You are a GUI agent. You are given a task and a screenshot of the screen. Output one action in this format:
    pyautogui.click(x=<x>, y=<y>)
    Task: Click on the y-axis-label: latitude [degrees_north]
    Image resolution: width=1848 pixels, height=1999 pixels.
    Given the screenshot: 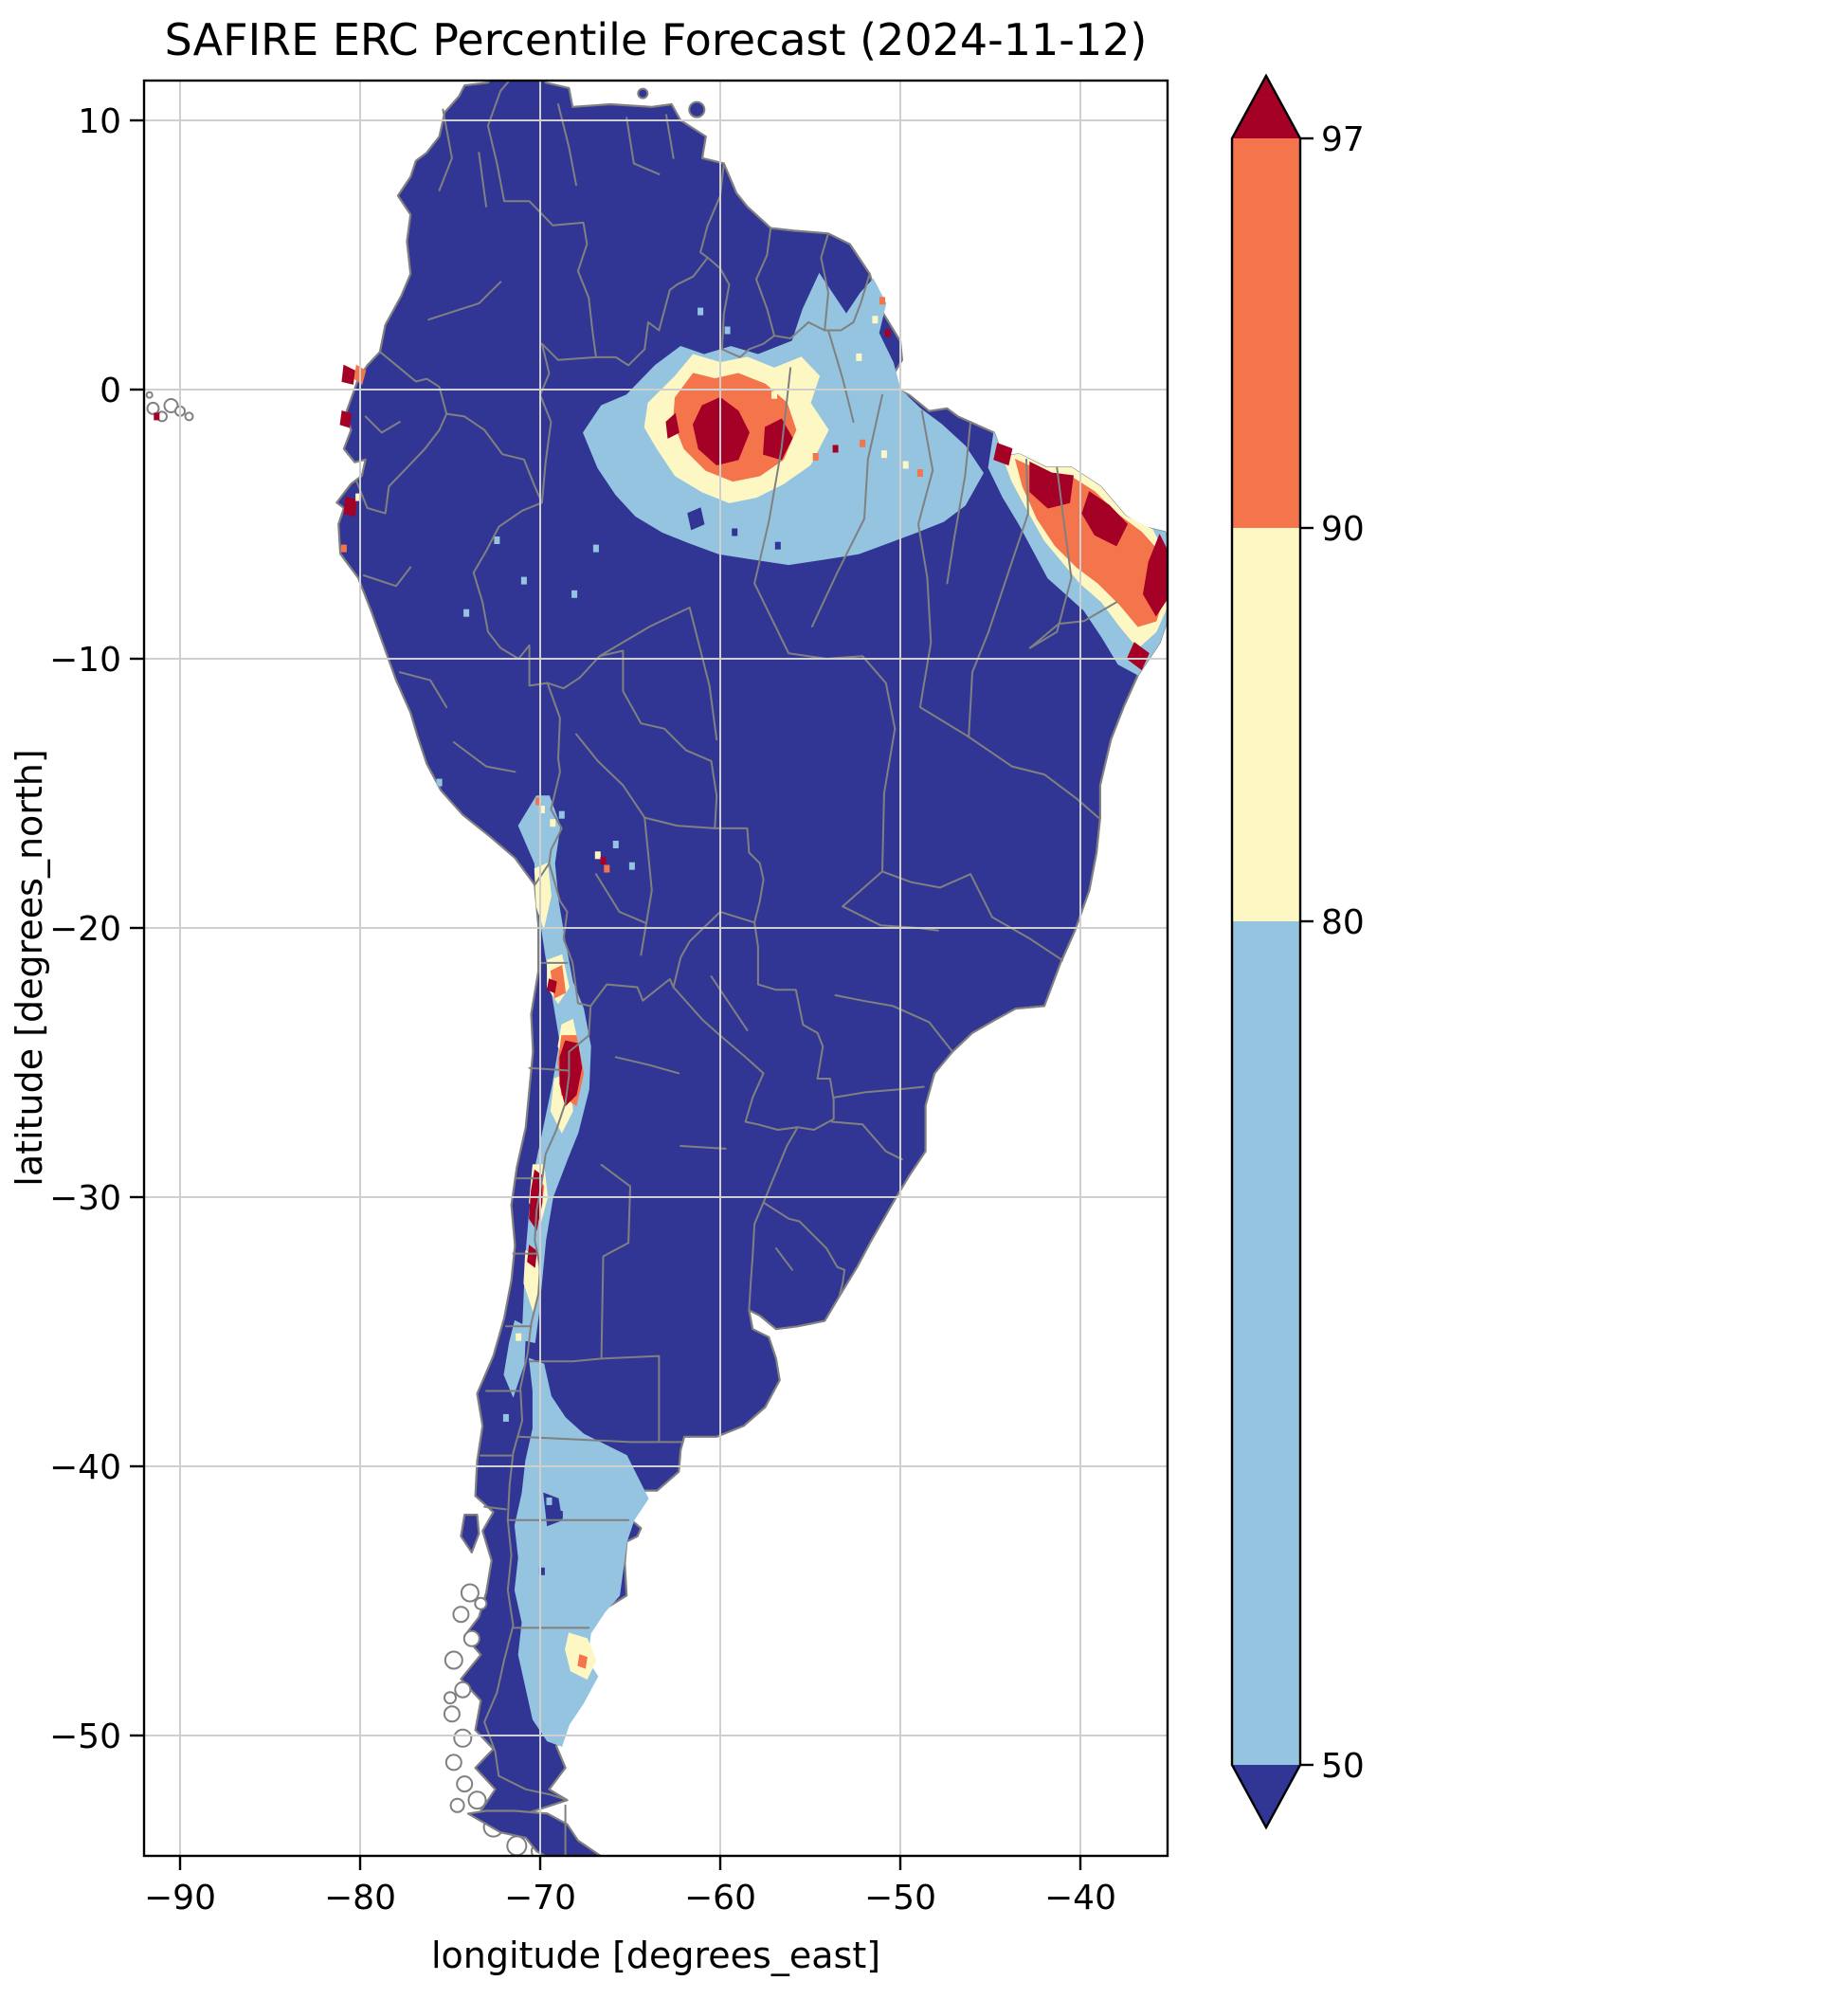 What is the action you would take?
    pyautogui.click(x=30, y=968)
    